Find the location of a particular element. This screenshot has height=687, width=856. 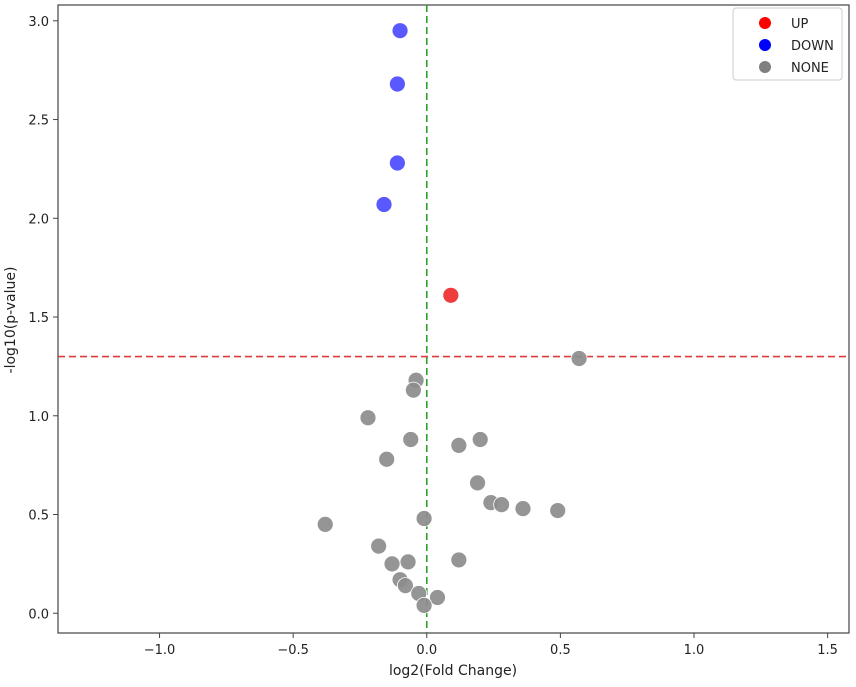

x-tick-label: 0.0 is located at coordinates (426, 650).